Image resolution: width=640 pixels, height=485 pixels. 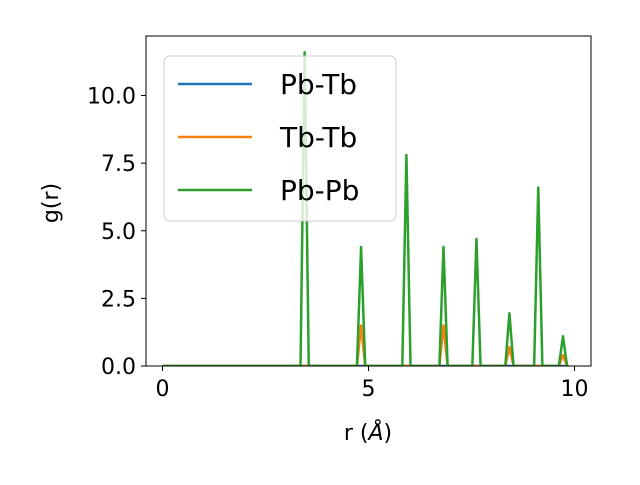 I want to click on x-axis-label: r (Å), so click(x=368, y=432).